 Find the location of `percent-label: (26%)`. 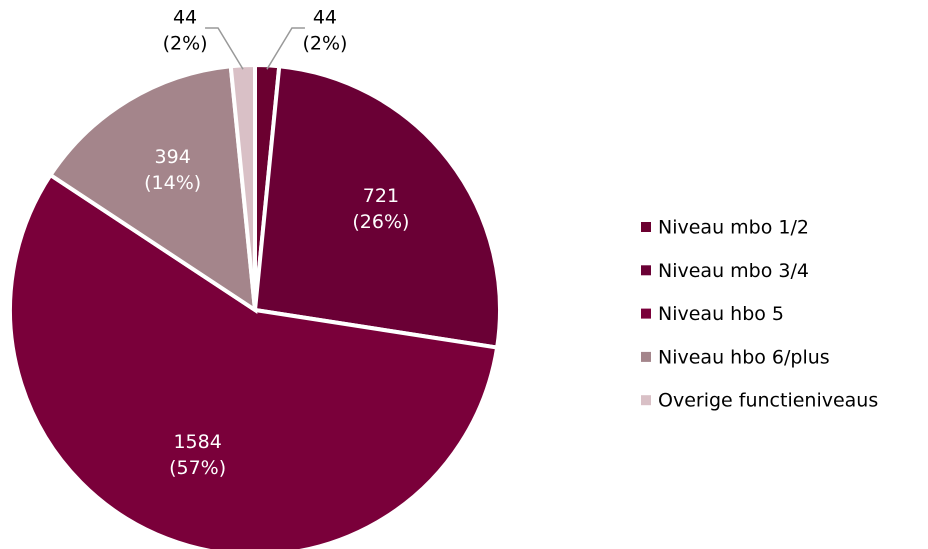

percent-label: (26%) is located at coordinates (380, 222).